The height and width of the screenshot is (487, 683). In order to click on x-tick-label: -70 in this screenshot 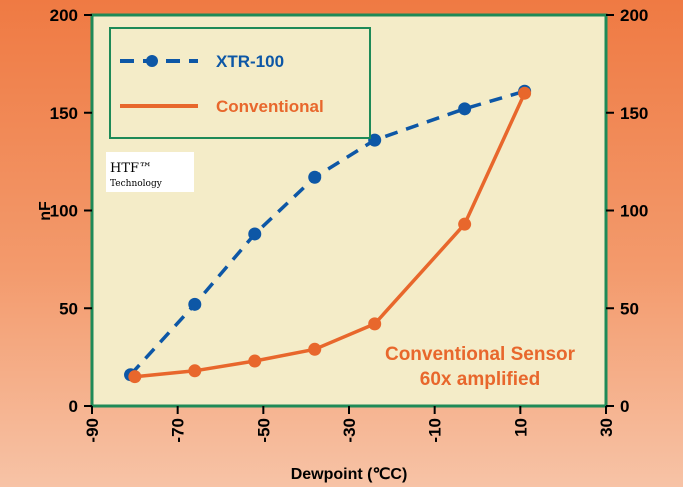, I will do `click(178, 430)`.